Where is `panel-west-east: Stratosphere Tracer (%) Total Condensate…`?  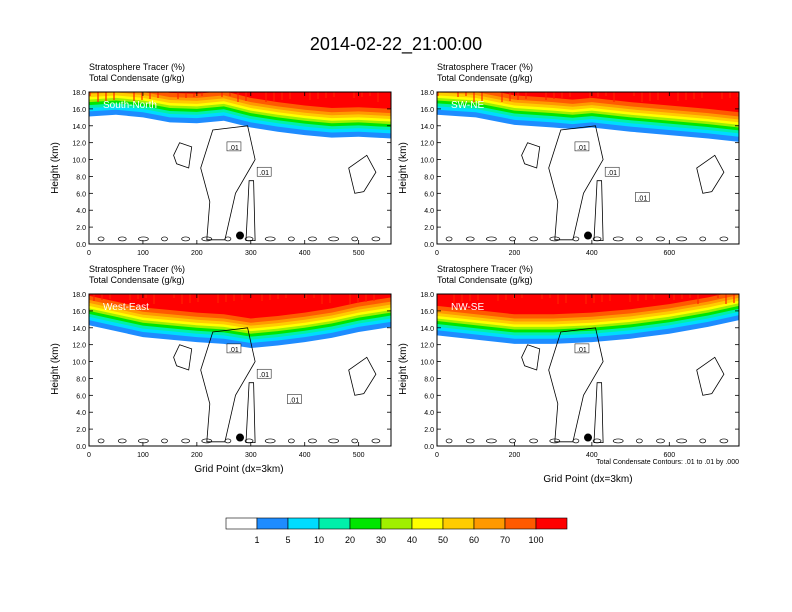
panel-west-east: Stratosphere Tracer (%) Total Condensate… is located at coordinates (221, 369).